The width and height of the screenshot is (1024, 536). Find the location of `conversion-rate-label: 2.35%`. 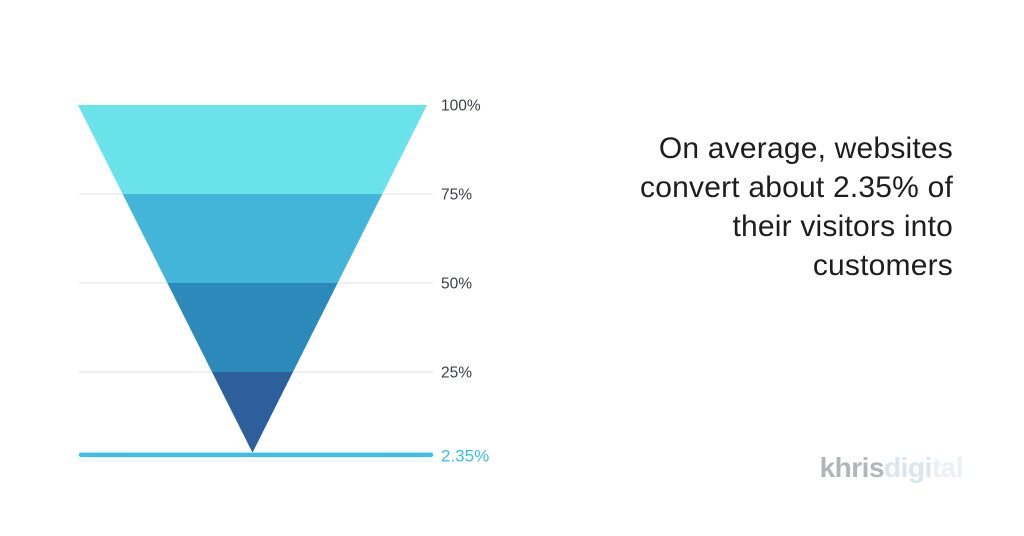

conversion-rate-label: 2.35% is located at coordinates (465, 455).